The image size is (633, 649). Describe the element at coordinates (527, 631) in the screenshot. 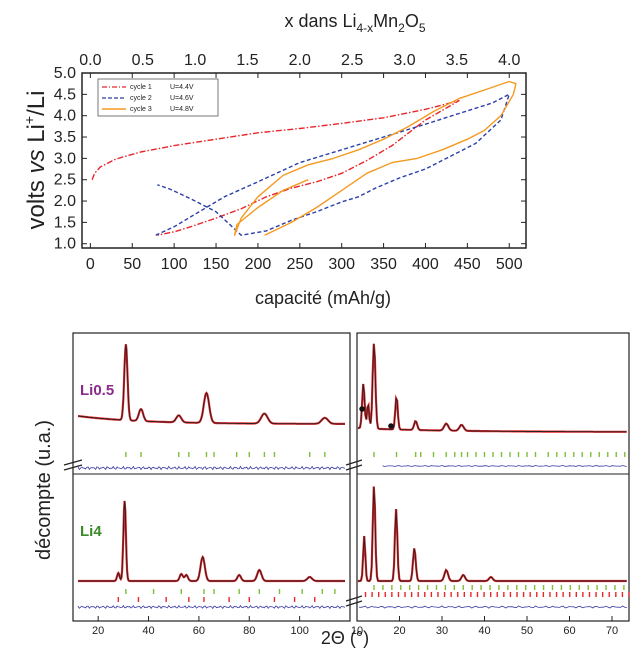

I see `right-x-tick-label: 50` at that location.